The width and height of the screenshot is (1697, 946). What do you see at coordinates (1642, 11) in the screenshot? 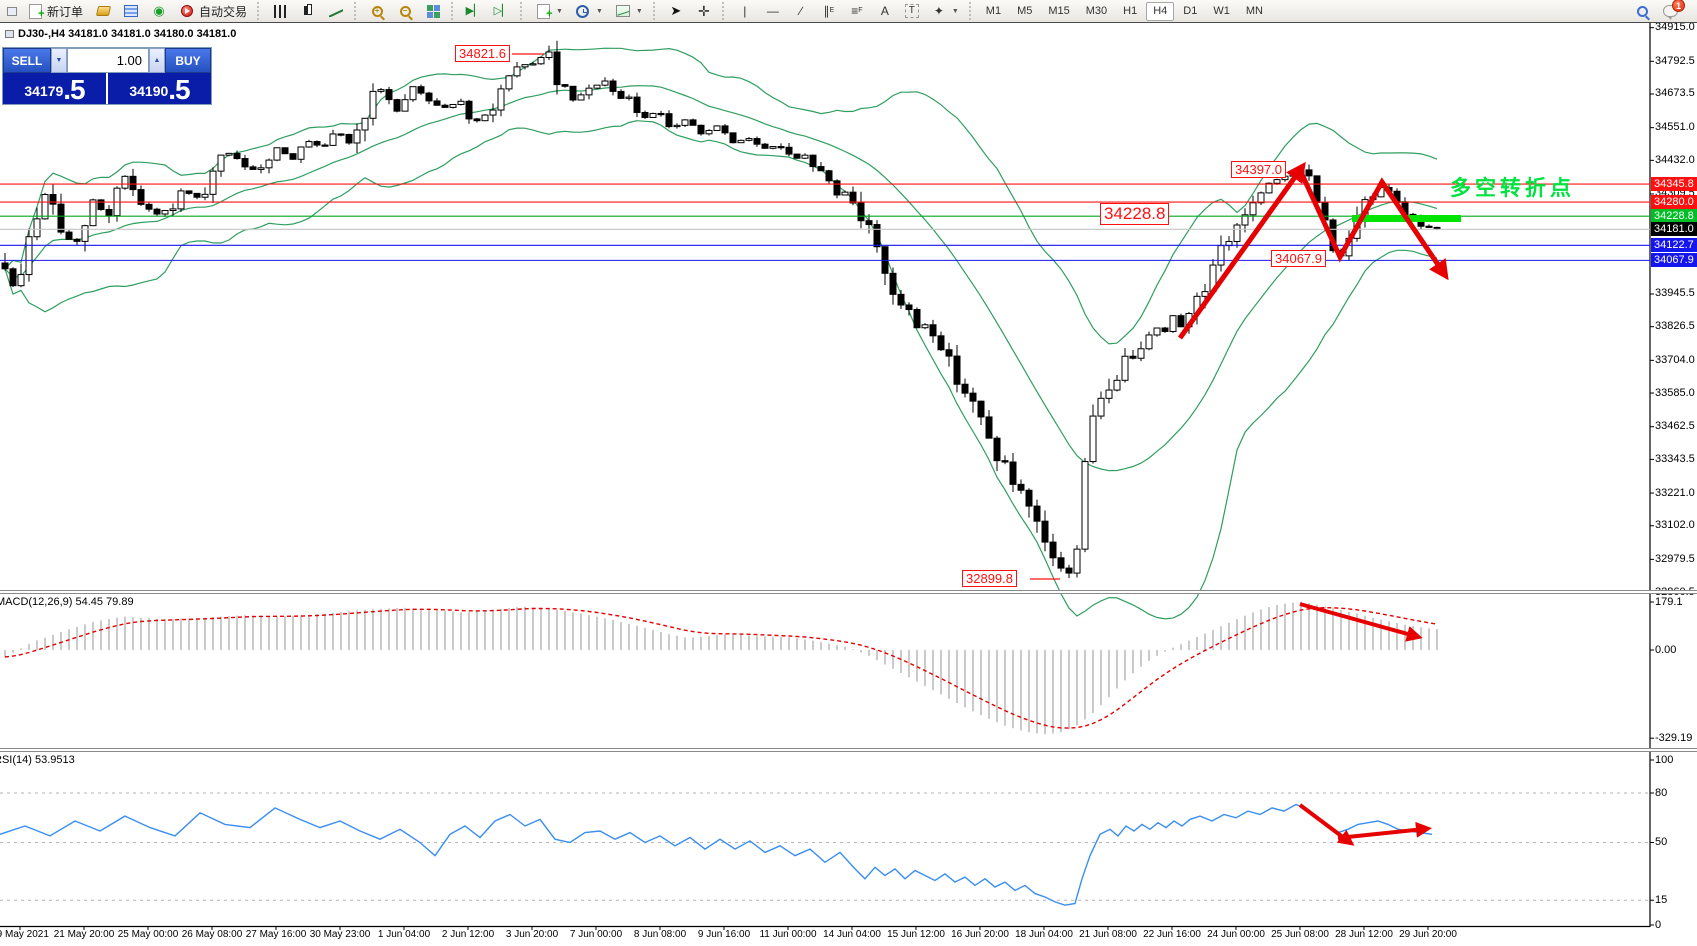
I see `search-button` at bounding box center [1642, 11].